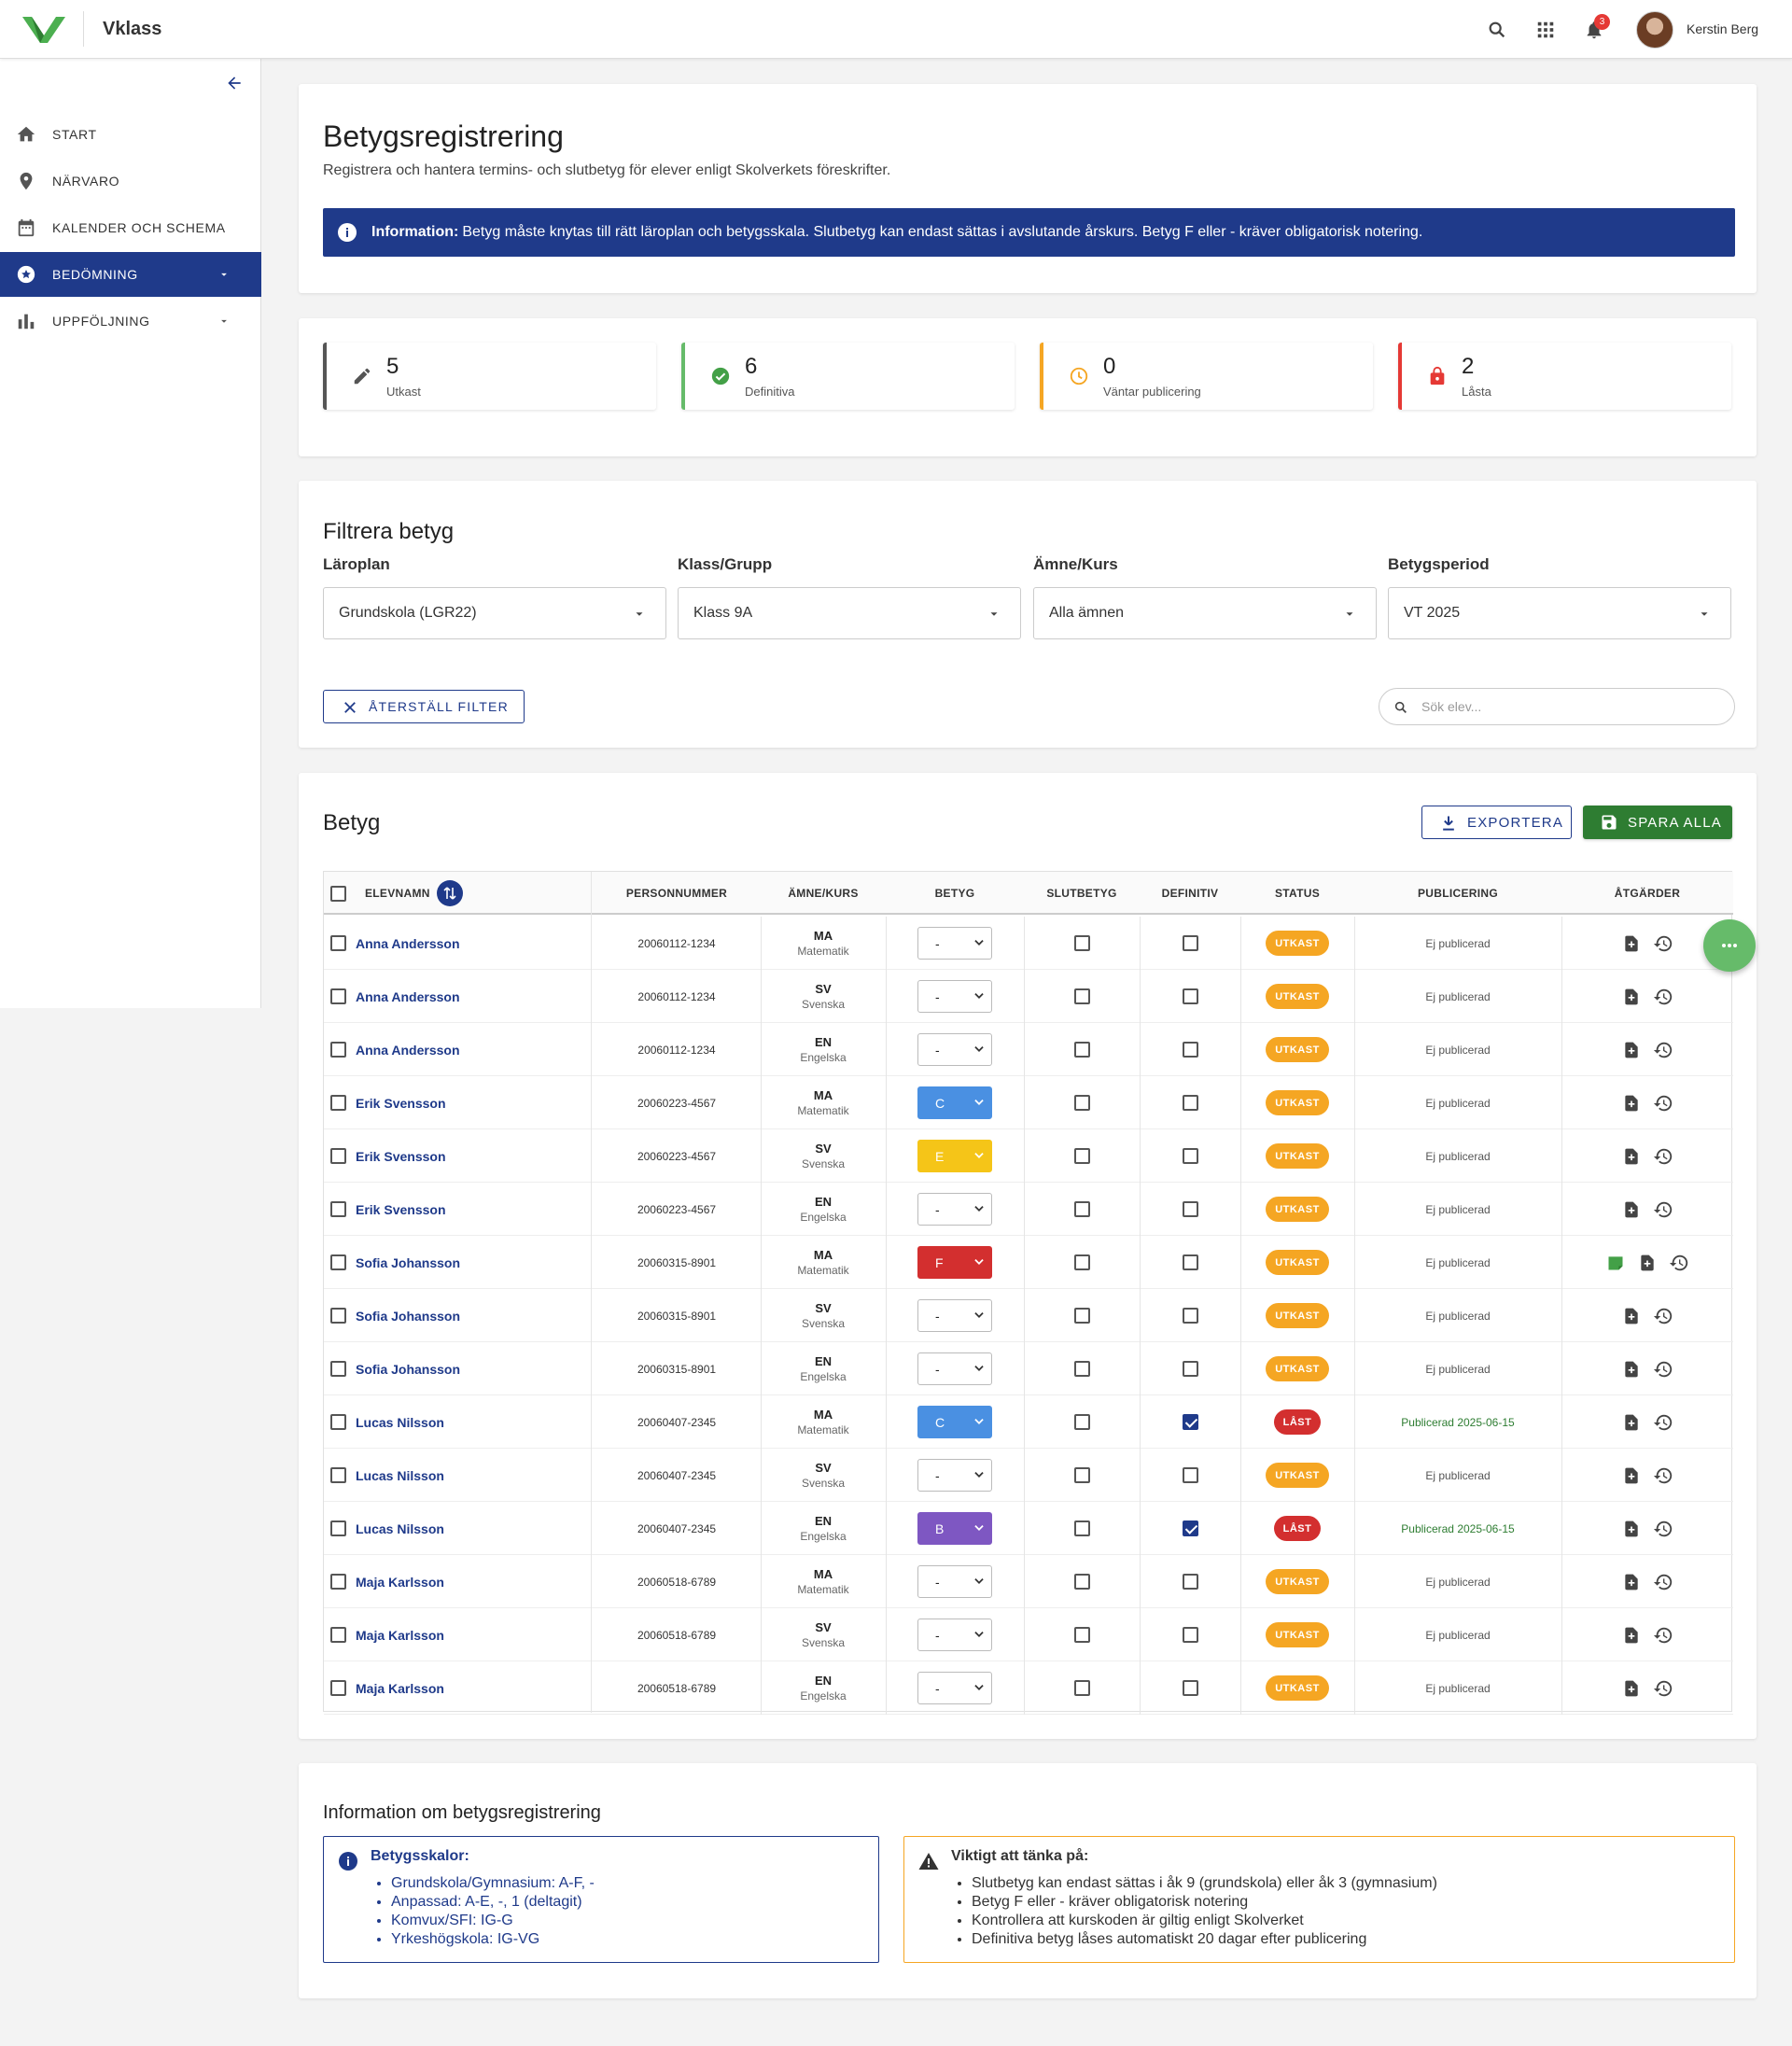  I want to click on username: Kerstin Berg, so click(1723, 28).